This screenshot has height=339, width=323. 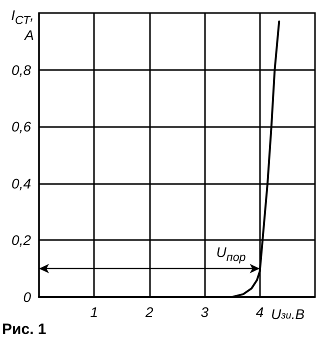 What do you see at coordinates (22, 25) in the screenshot?
I see `y-axis-title: I$_{СТ}$, А` at bounding box center [22, 25].